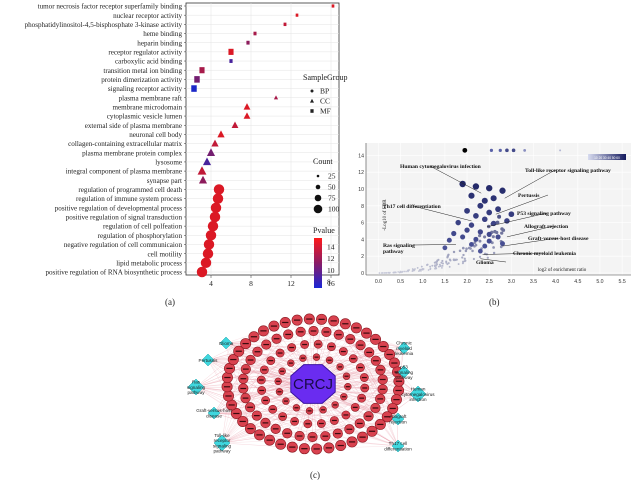  What do you see at coordinates (332, 187) in the screenshot?
I see `count-legend-label: 50` at bounding box center [332, 187].